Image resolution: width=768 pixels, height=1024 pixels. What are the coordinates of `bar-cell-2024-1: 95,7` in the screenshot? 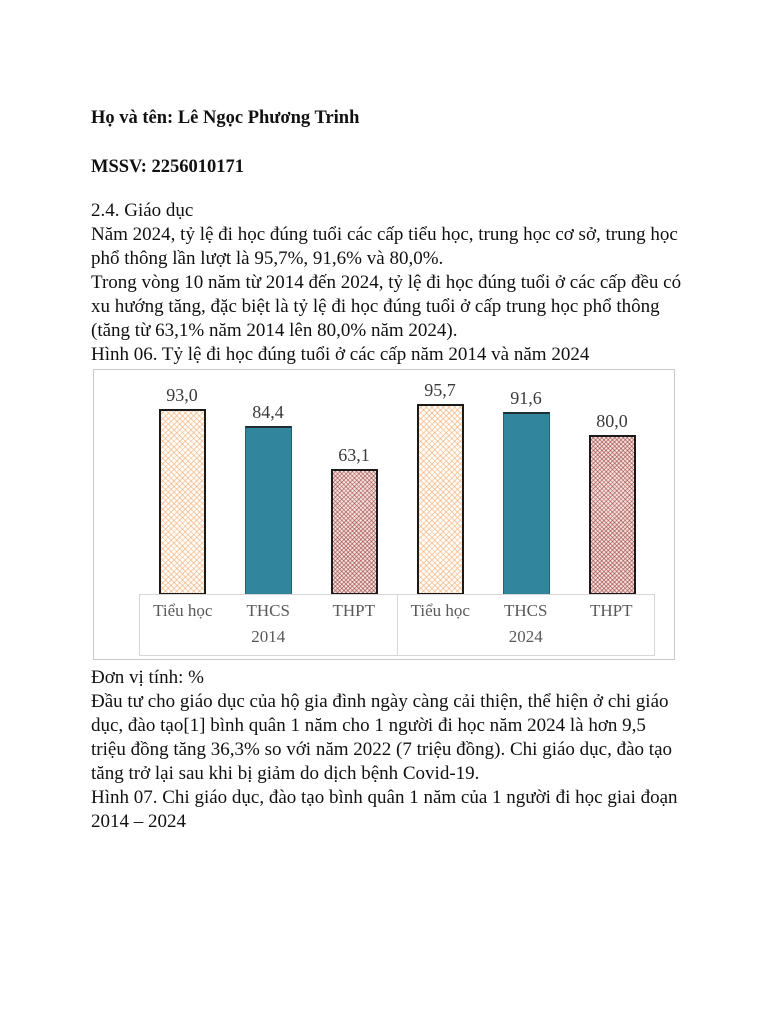 It's located at (440, 482).